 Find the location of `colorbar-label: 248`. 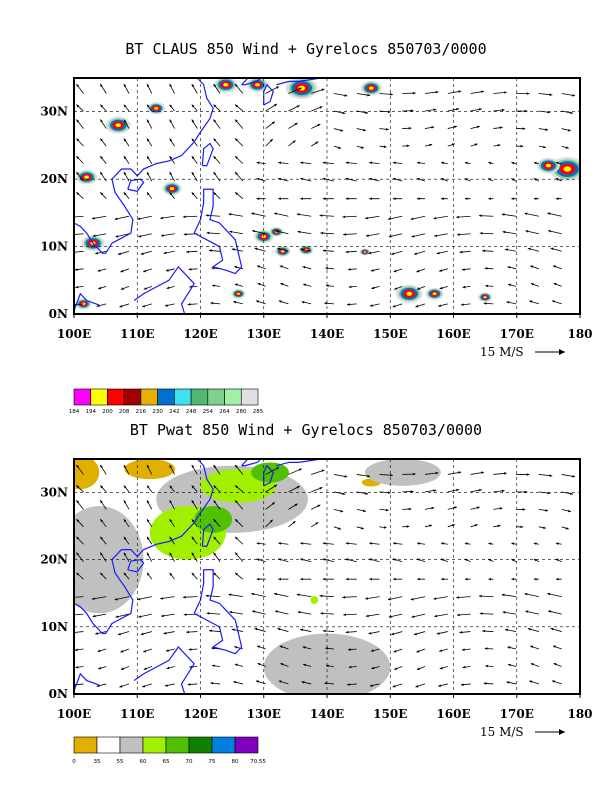

colorbar-label: 248 is located at coordinates (191, 412).